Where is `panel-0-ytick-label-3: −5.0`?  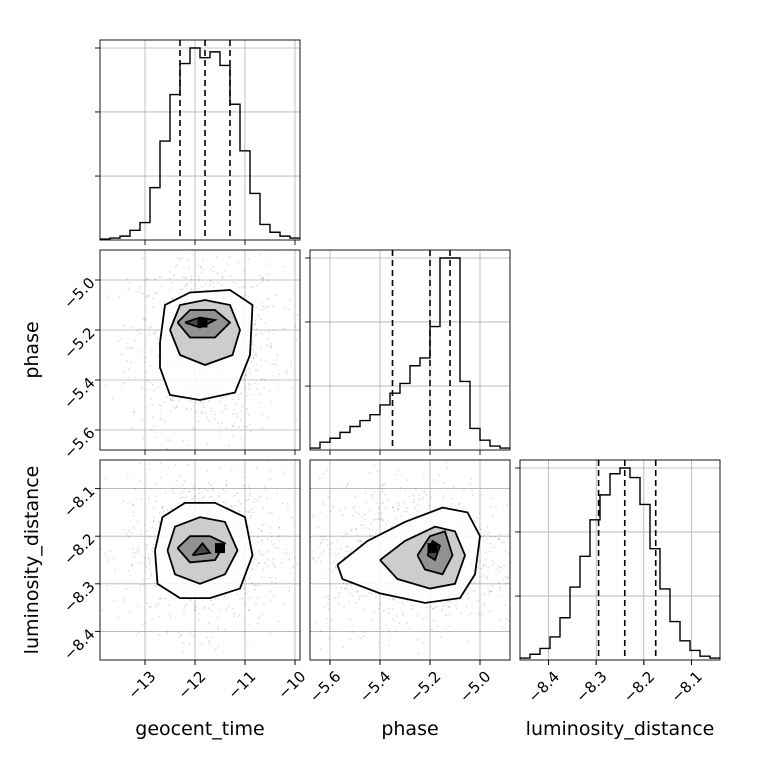
panel-0-ytick-label-3: −5.0 is located at coordinates (79, 293).